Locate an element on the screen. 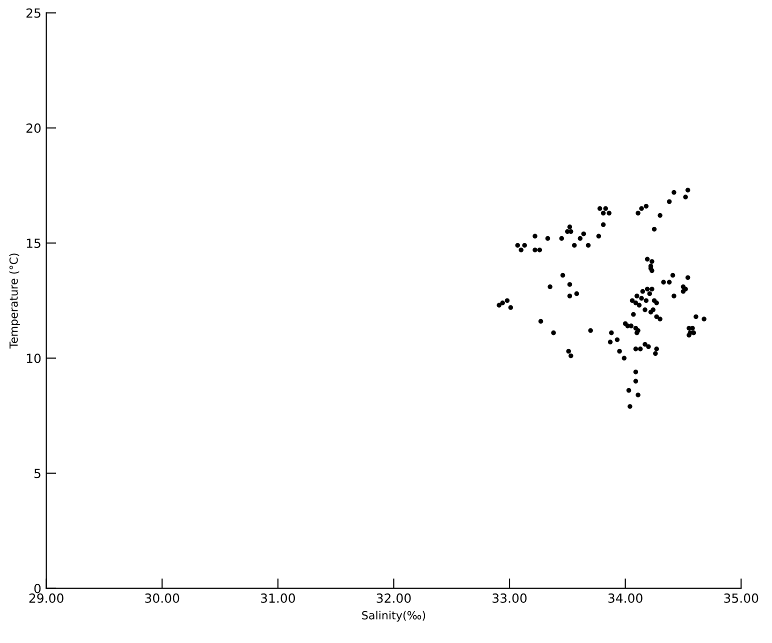 This screenshot has height=643, width=772. x-tick-label: 33.00 is located at coordinates (509, 598).